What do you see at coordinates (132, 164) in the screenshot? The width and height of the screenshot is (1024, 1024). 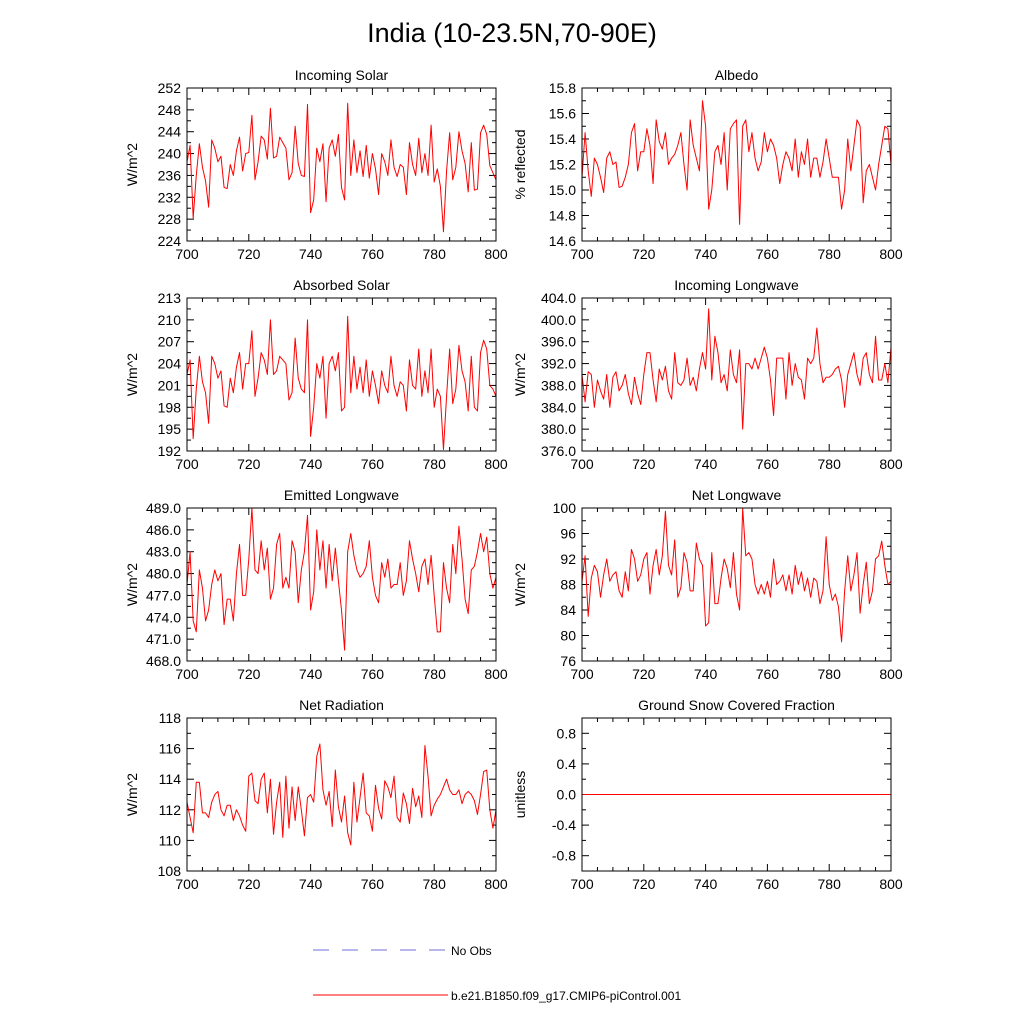 I see `incoming-solar-ylabel: W/m^2` at bounding box center [132, 164].